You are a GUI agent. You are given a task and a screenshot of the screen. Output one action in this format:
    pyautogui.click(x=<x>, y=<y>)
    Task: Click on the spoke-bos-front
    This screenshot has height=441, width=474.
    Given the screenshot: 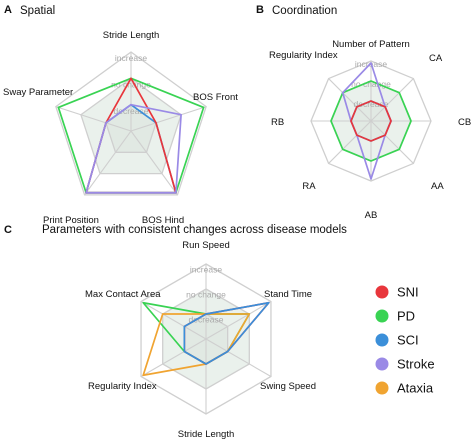 What is the action you would take?
    pyautogui.click(x=168, y=119)
    